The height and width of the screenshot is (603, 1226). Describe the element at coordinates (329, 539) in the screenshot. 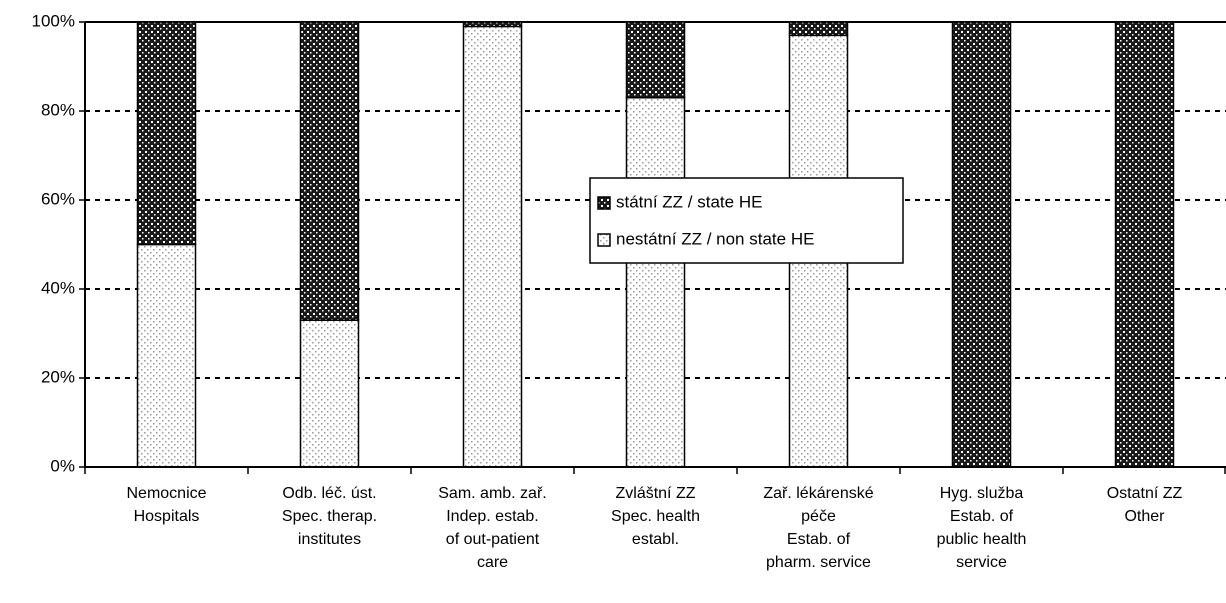

I see `x-tick-label: institutes` at that location.